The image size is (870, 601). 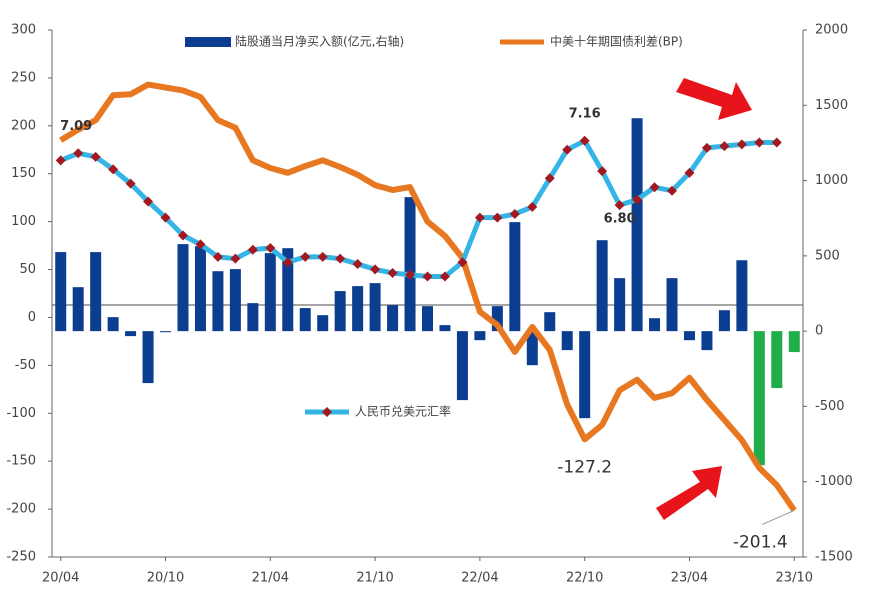 I want to click on y-tick-label: 300, so click(x=23, y=30).